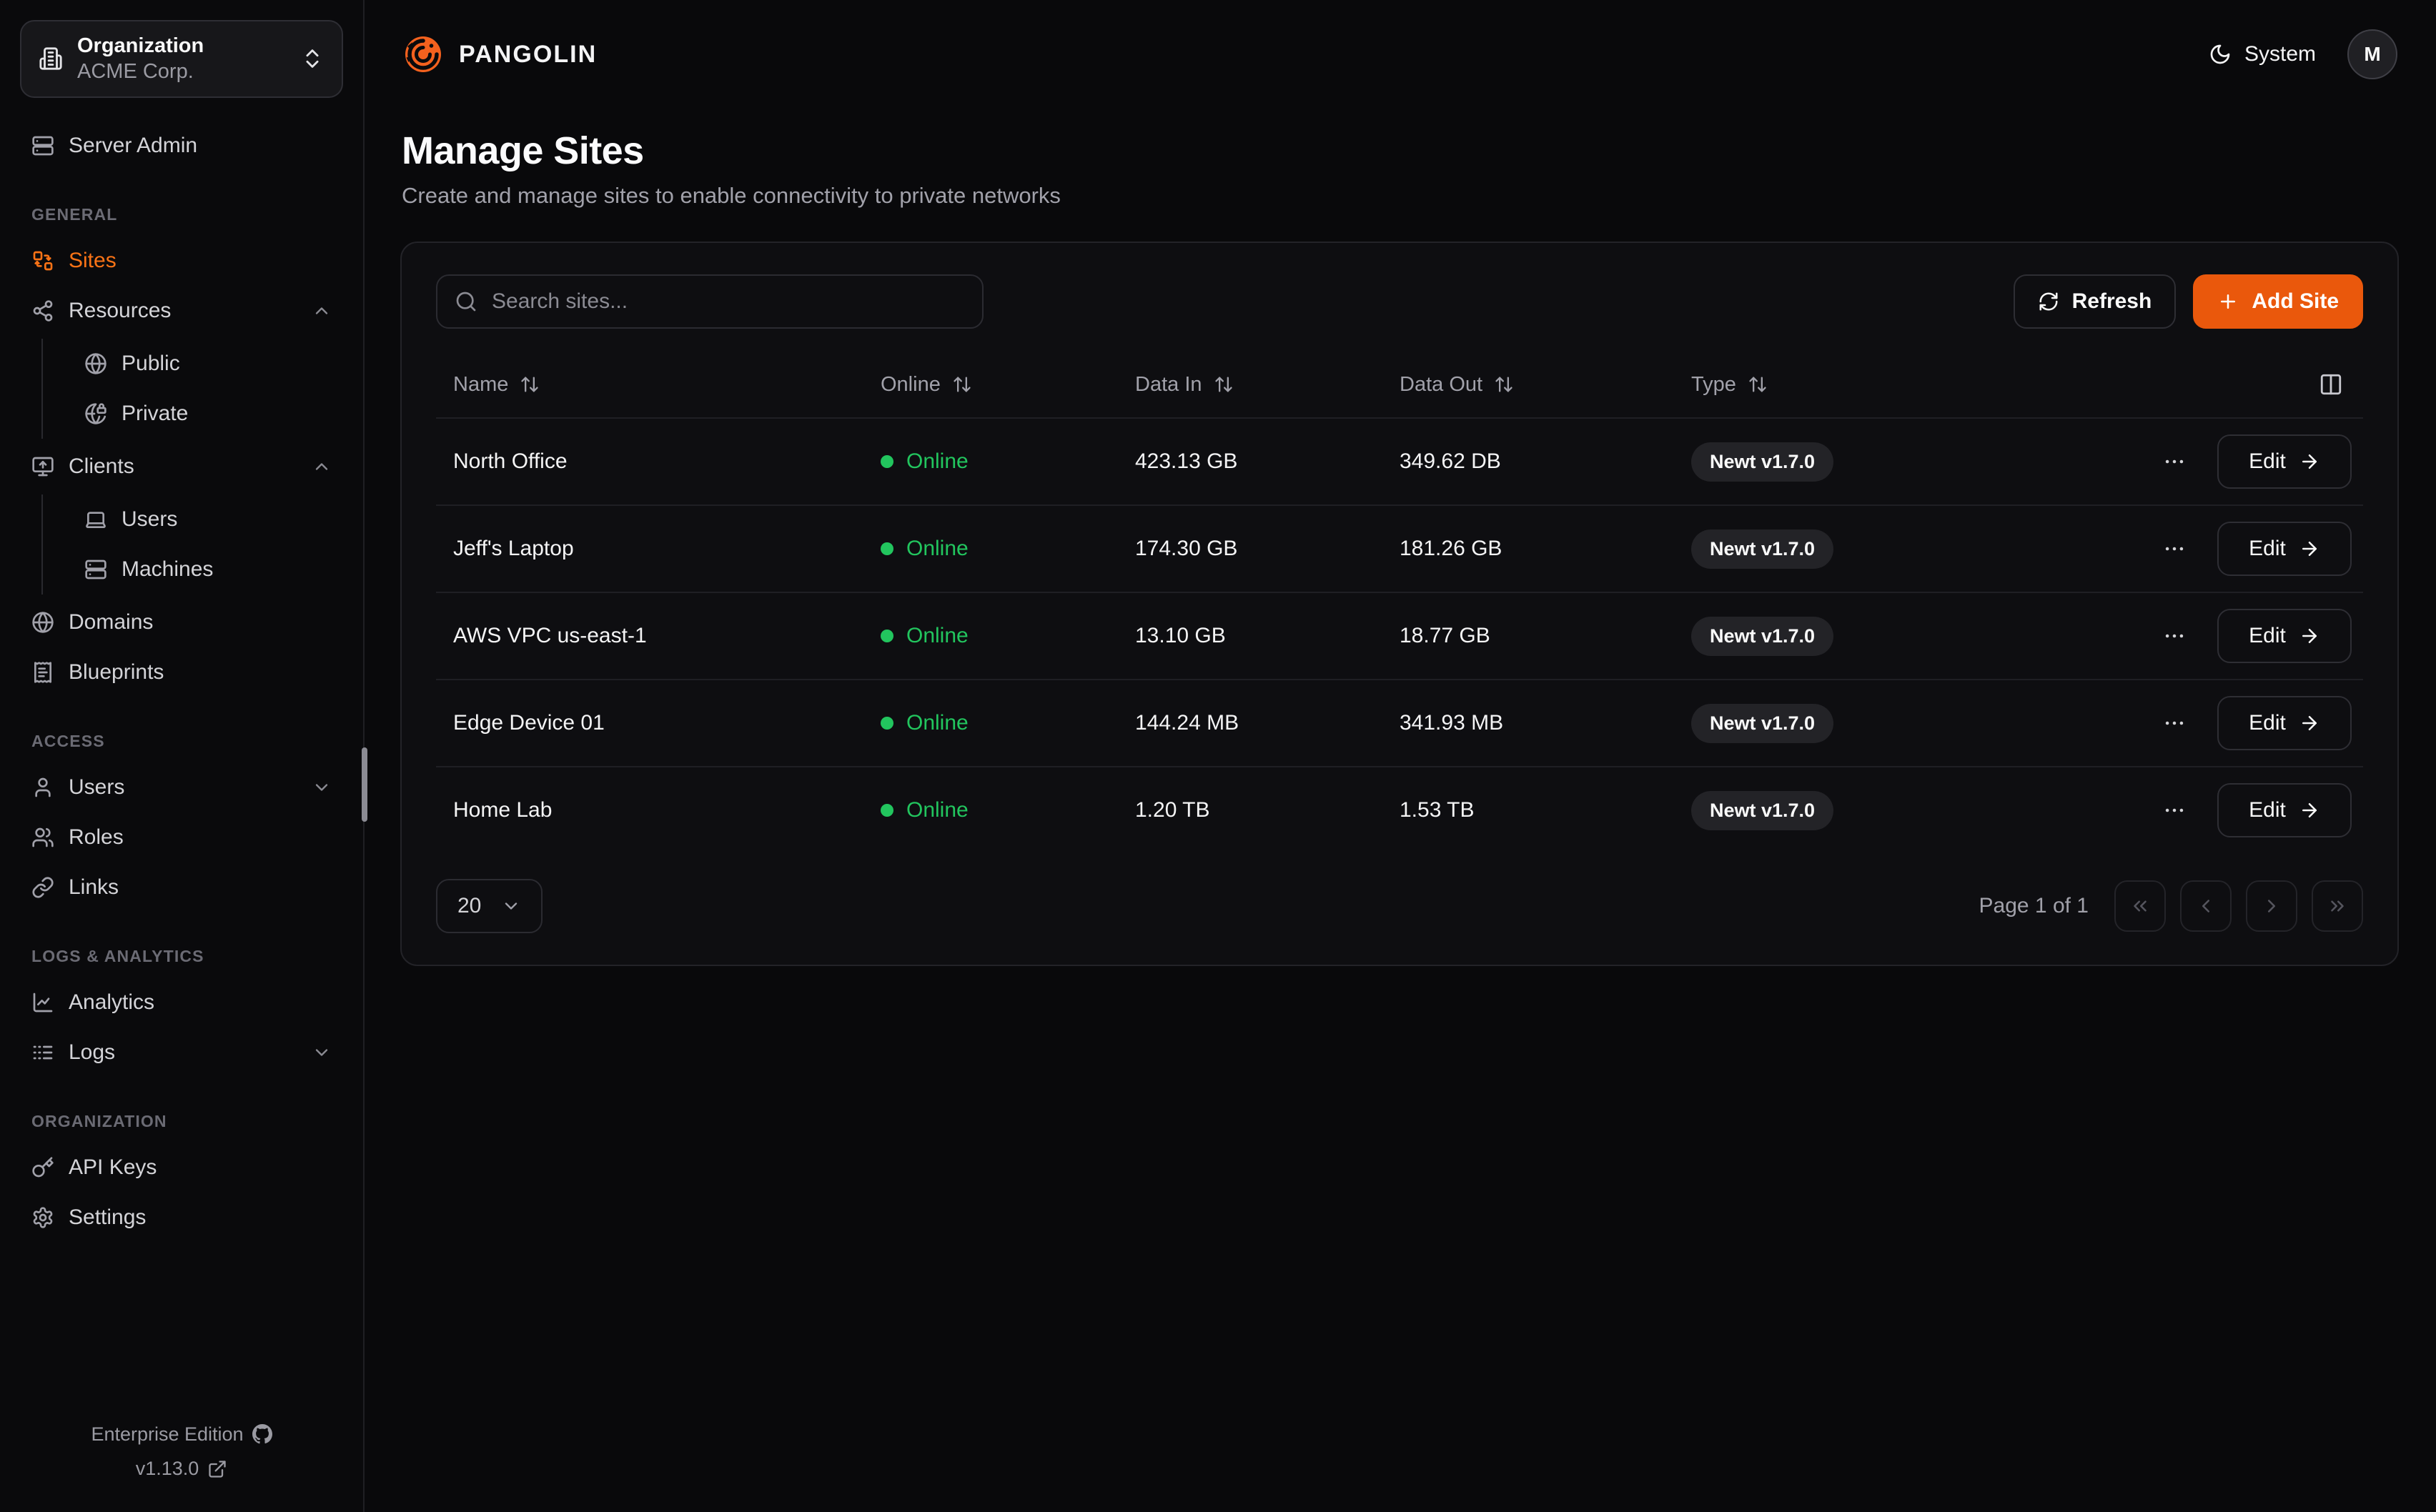 The width and height of the screenshot is (2436, 1512). I want to click on chevron-up-icon, so click(322, 467).